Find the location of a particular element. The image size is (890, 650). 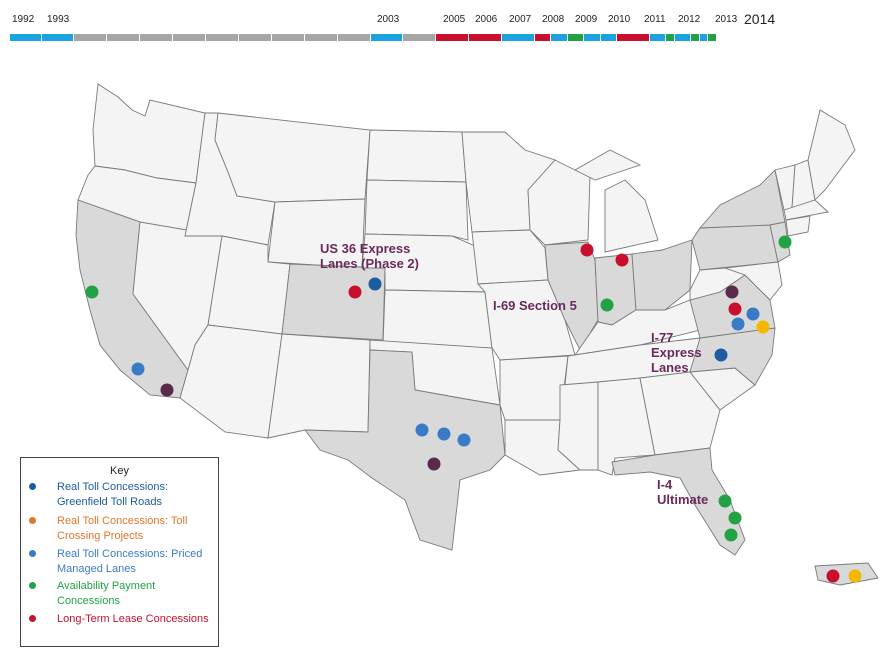

legend-label: Availability Payment Concessions is located at coordinates (106, 593).